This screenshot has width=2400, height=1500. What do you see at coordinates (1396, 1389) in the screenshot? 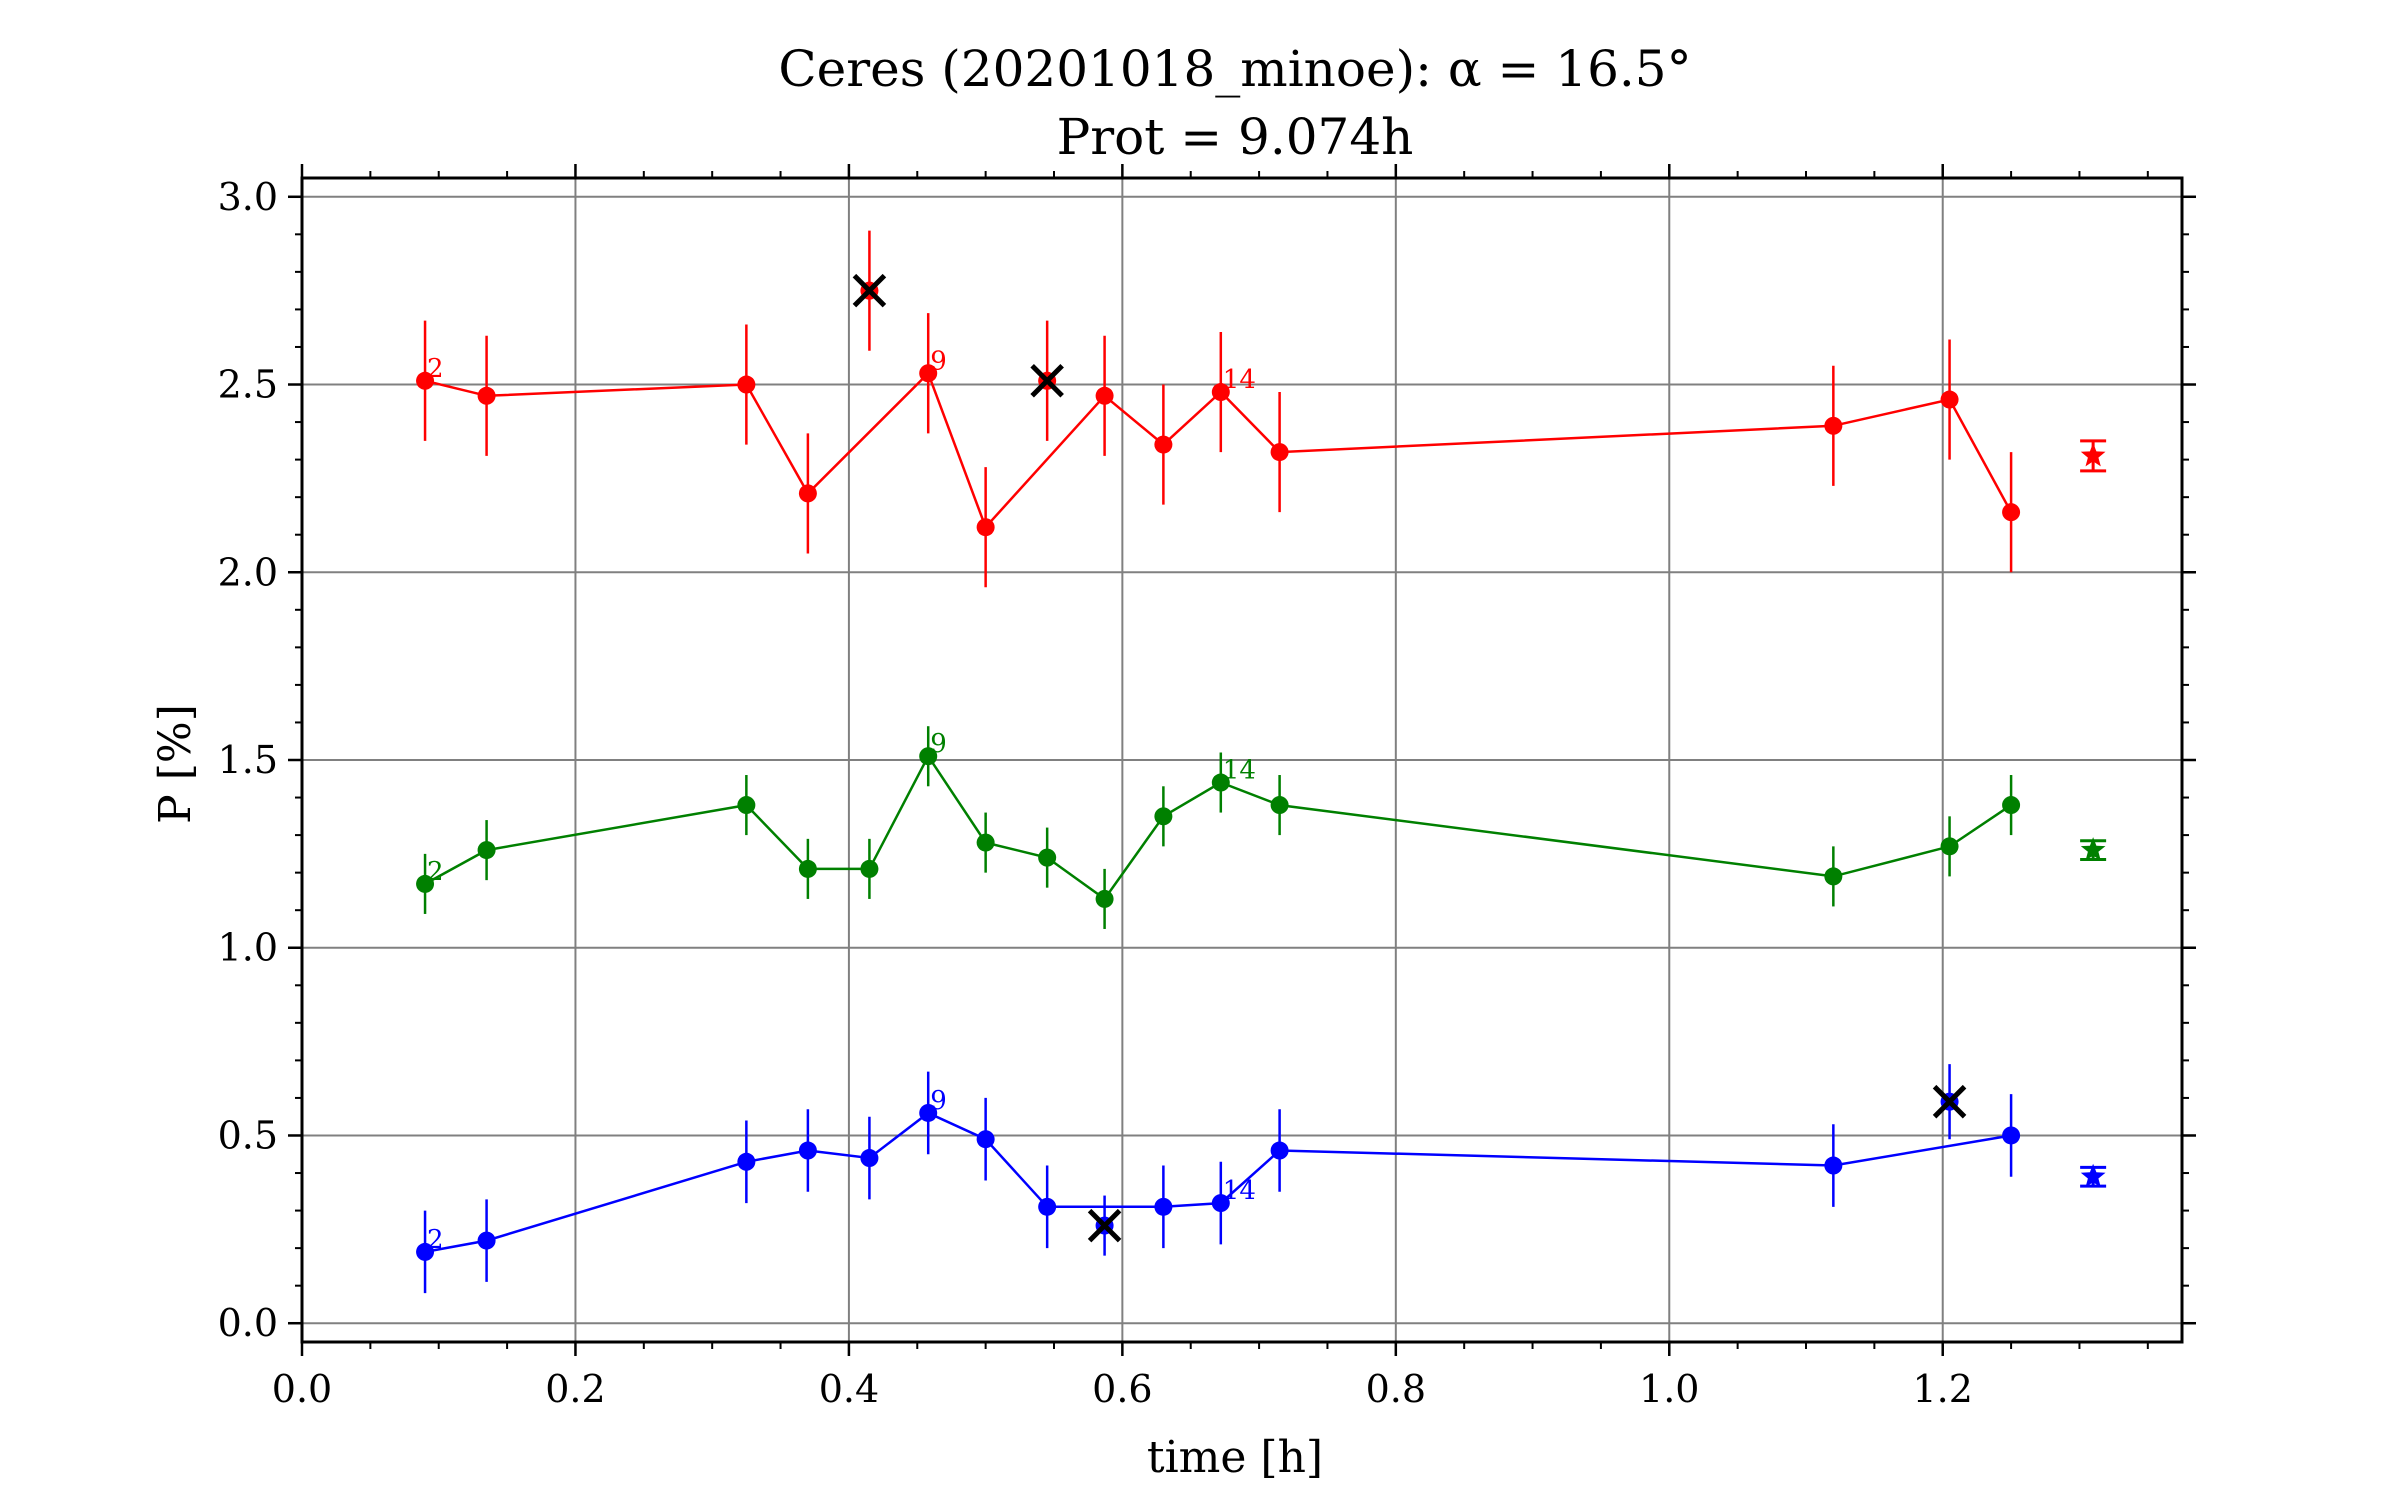
I see `x-tick-label: 0.8` at bounding box center [1396, 1389].